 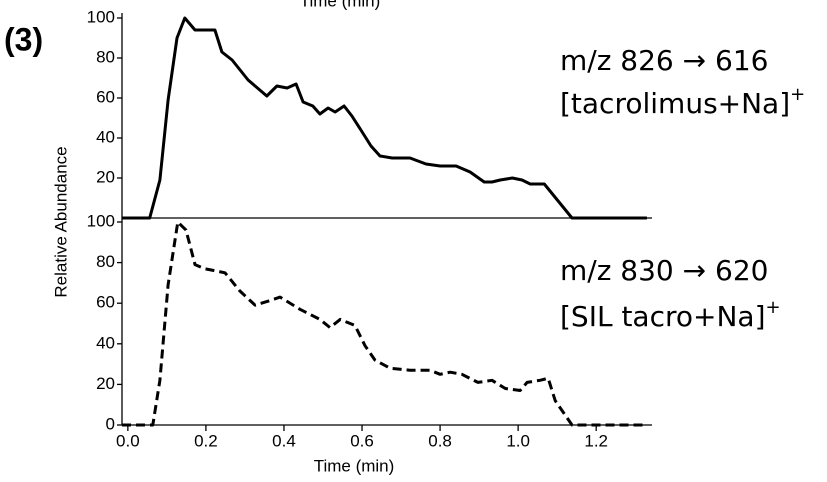 I want to click on annotation-text: m/z 830 → 620, so click(x=664, y=270).